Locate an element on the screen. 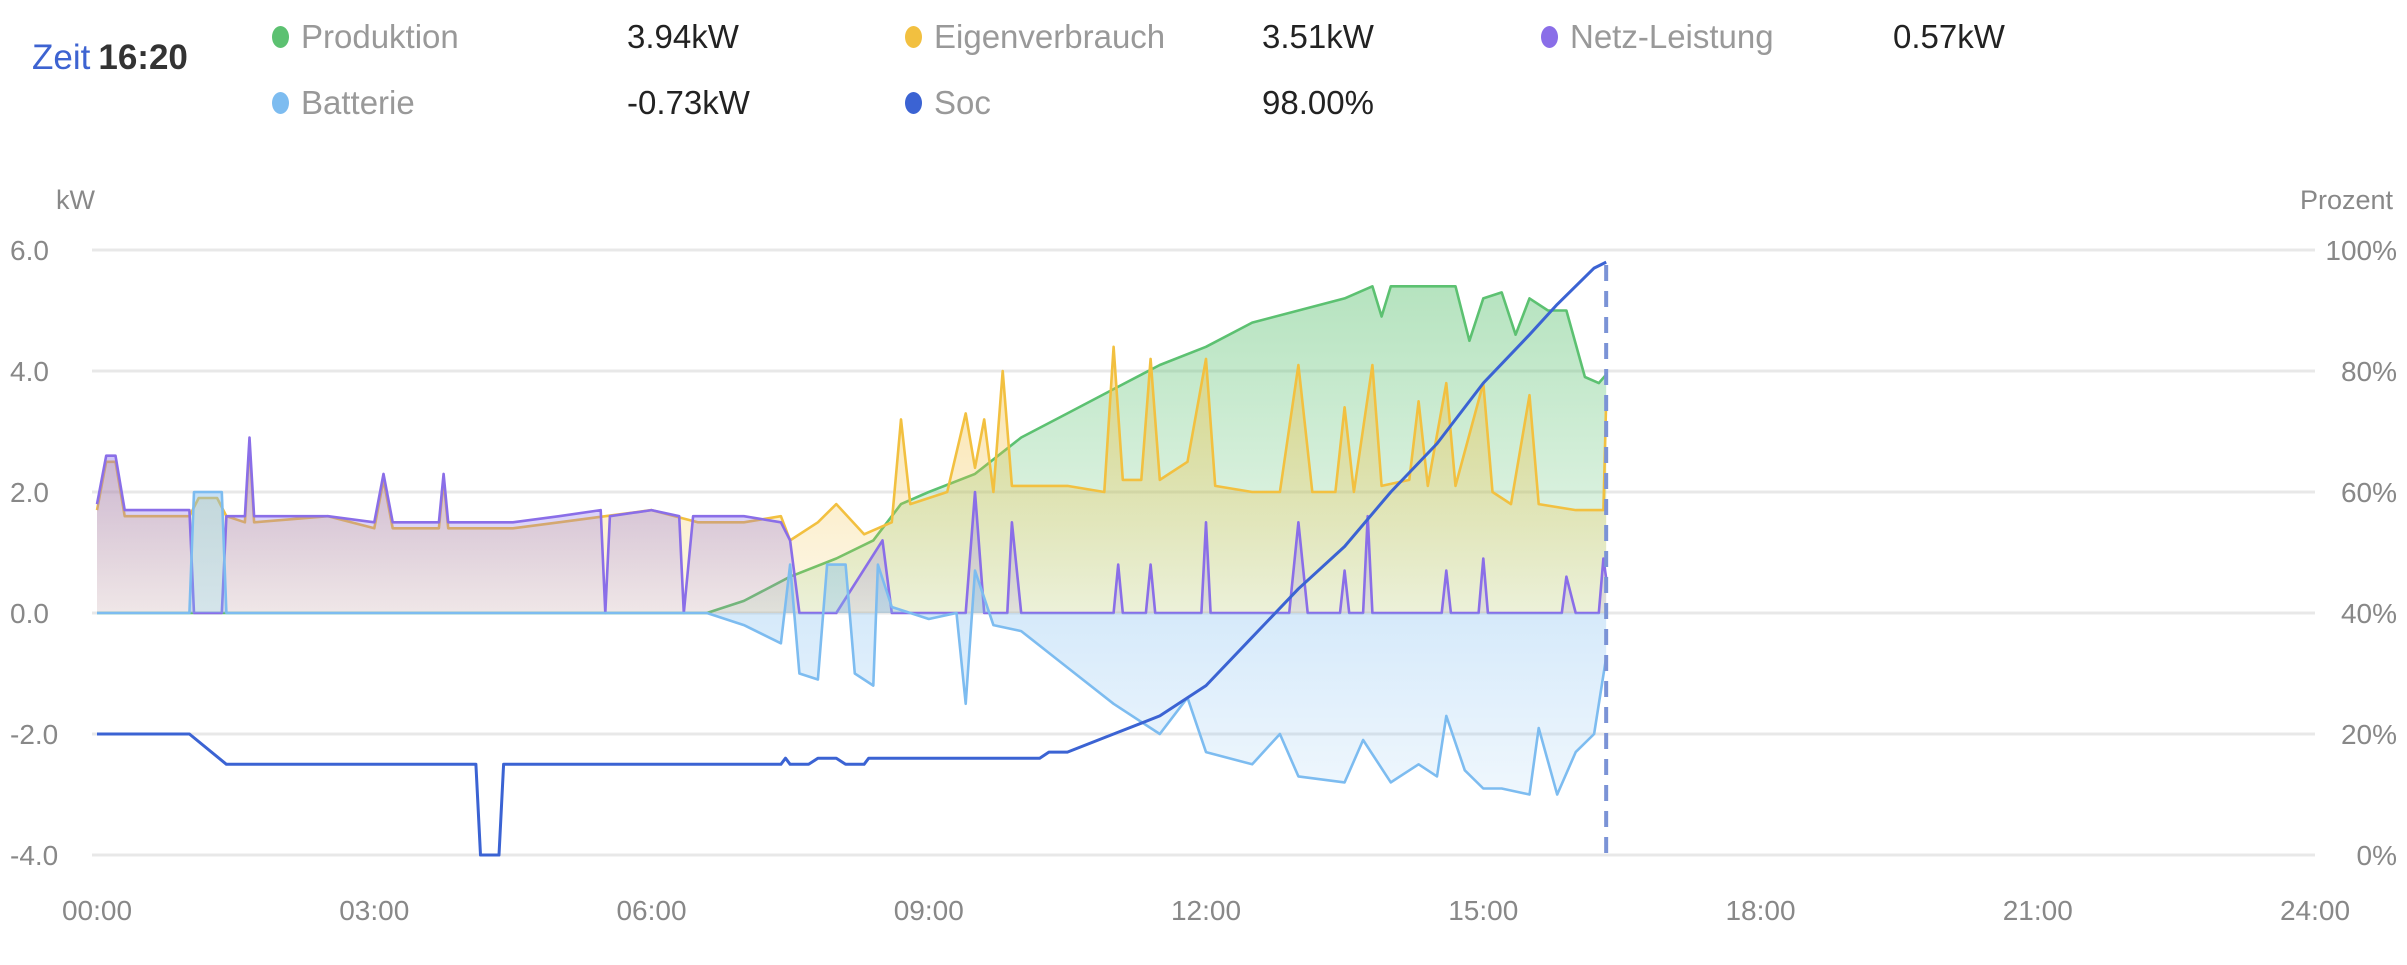 This screenshot has height=965, width=2407. x-tick-label: 00:00 is located at coordinates (97, 910).